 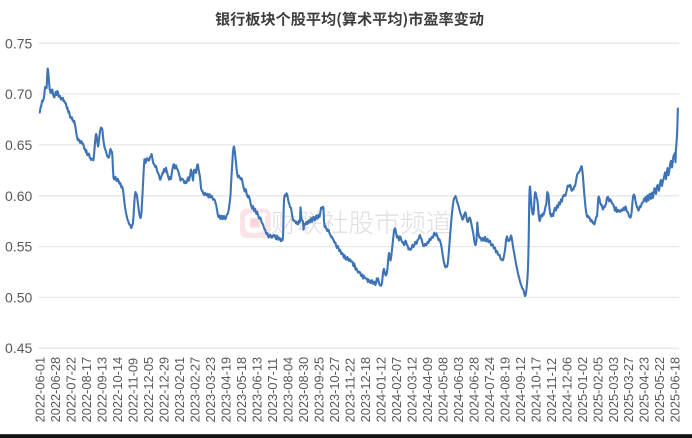 What do you see at coordinates (71, 389) in the screenshot?
I see `svg-text: 2022-07-22` at bounding box center [71, 389].